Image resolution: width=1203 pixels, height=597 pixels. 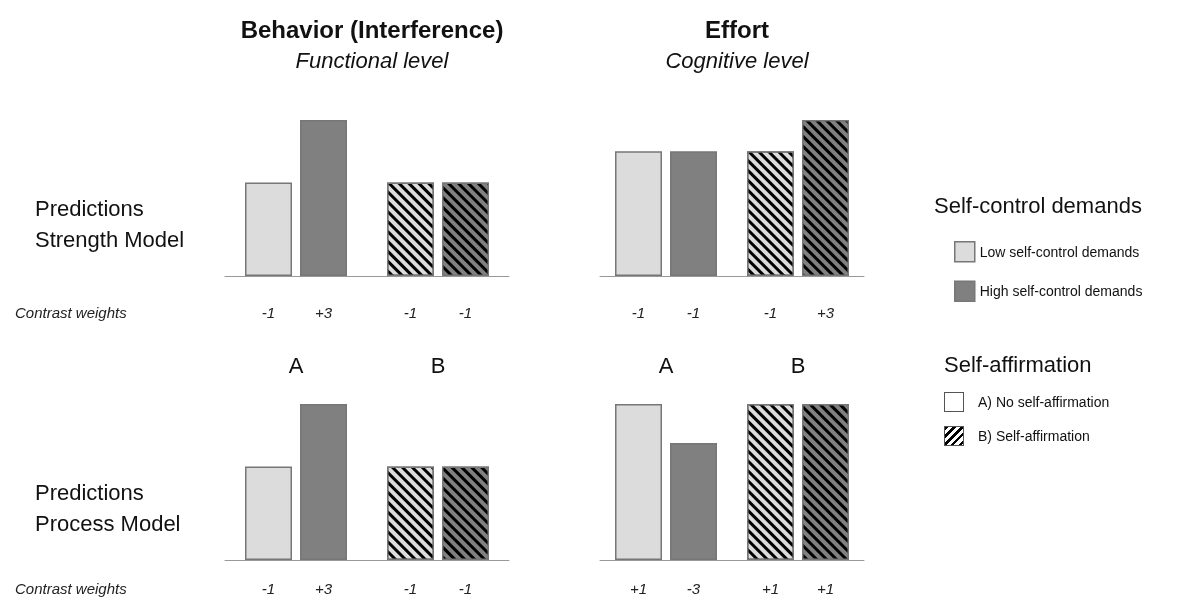 What do you see at coordinates (737, 60) in the screenshot?
I see `chart-subtitle: Cognitive level` at bounding box center [737, 60].